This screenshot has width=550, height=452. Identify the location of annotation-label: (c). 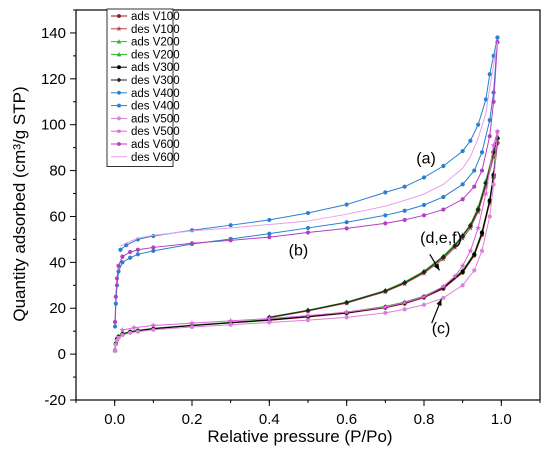
(441, 328).